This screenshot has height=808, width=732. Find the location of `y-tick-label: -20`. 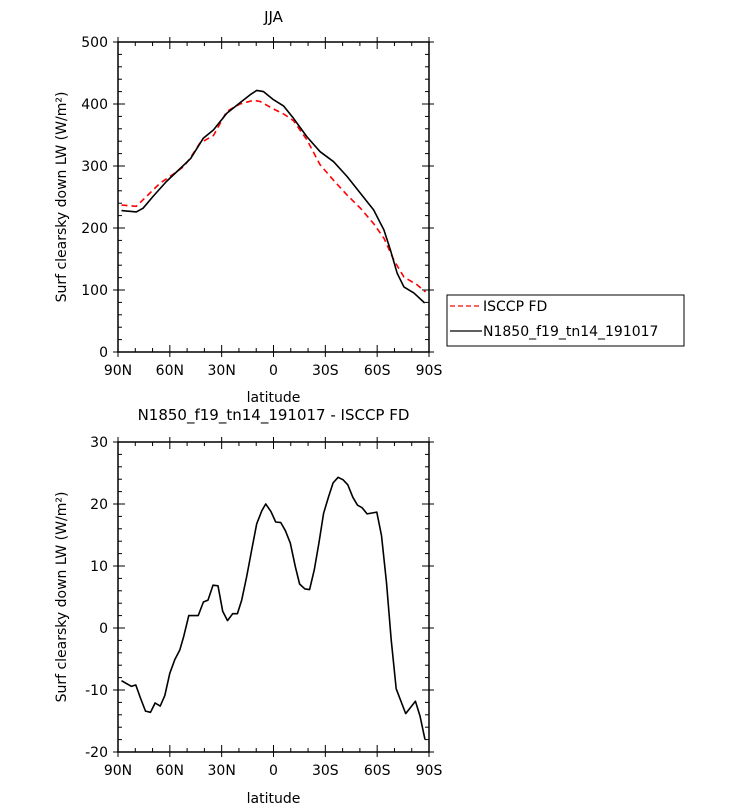

y-tick-label: -20 is located at coordinates (96, 753).